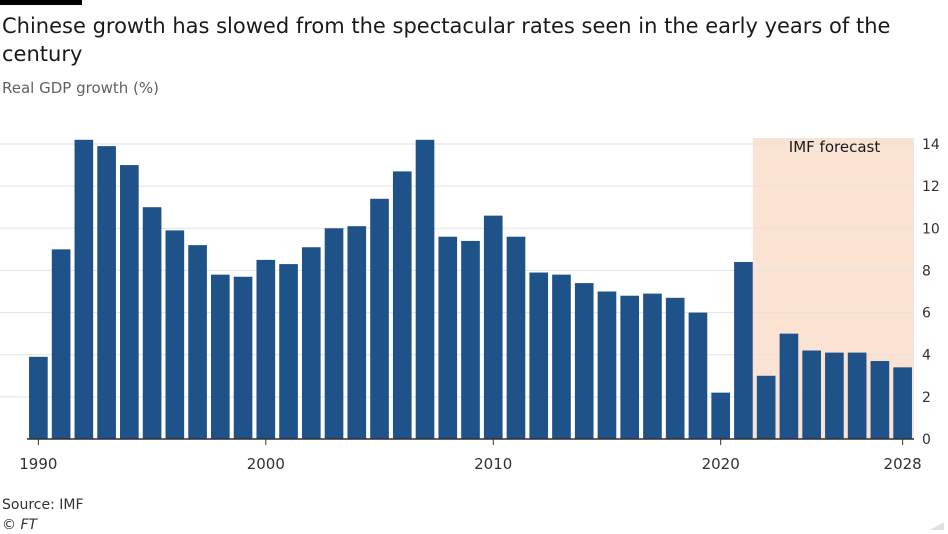 This screenshot has height=534, width=948. I want to click on bar-2004, so click(357, 332).